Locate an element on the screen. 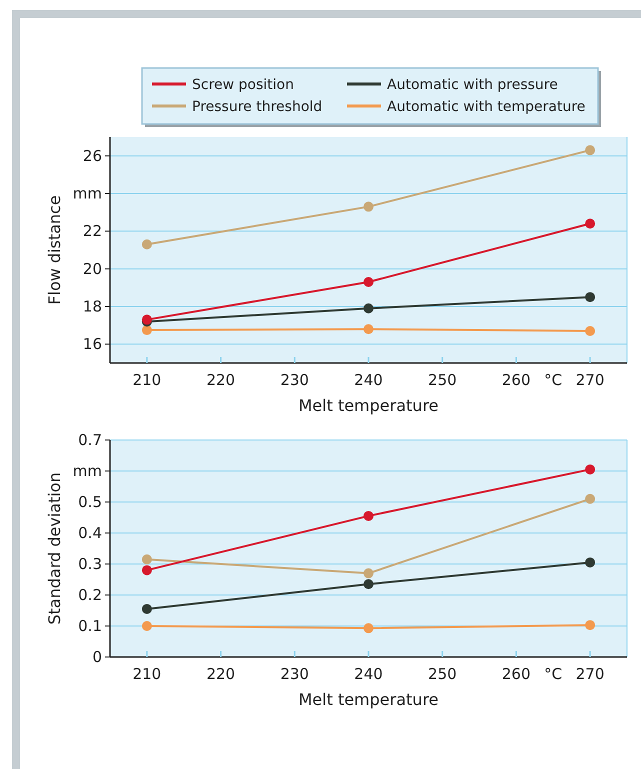 Image resolution: width=641 pixels, height=769 pixels. y-tick-label: 26 is located at coordinates (92, 155).